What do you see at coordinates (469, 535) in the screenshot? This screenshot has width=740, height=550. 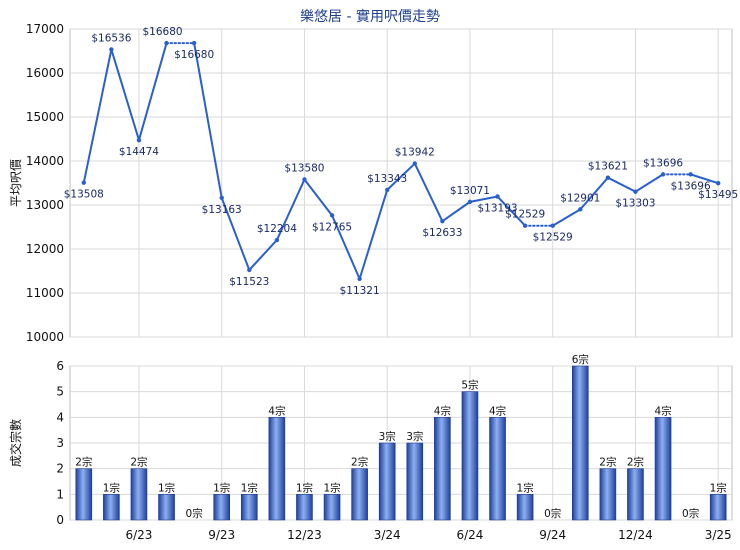 I see `xtick-label-4: 6/24` at bounding box center [469, 535].